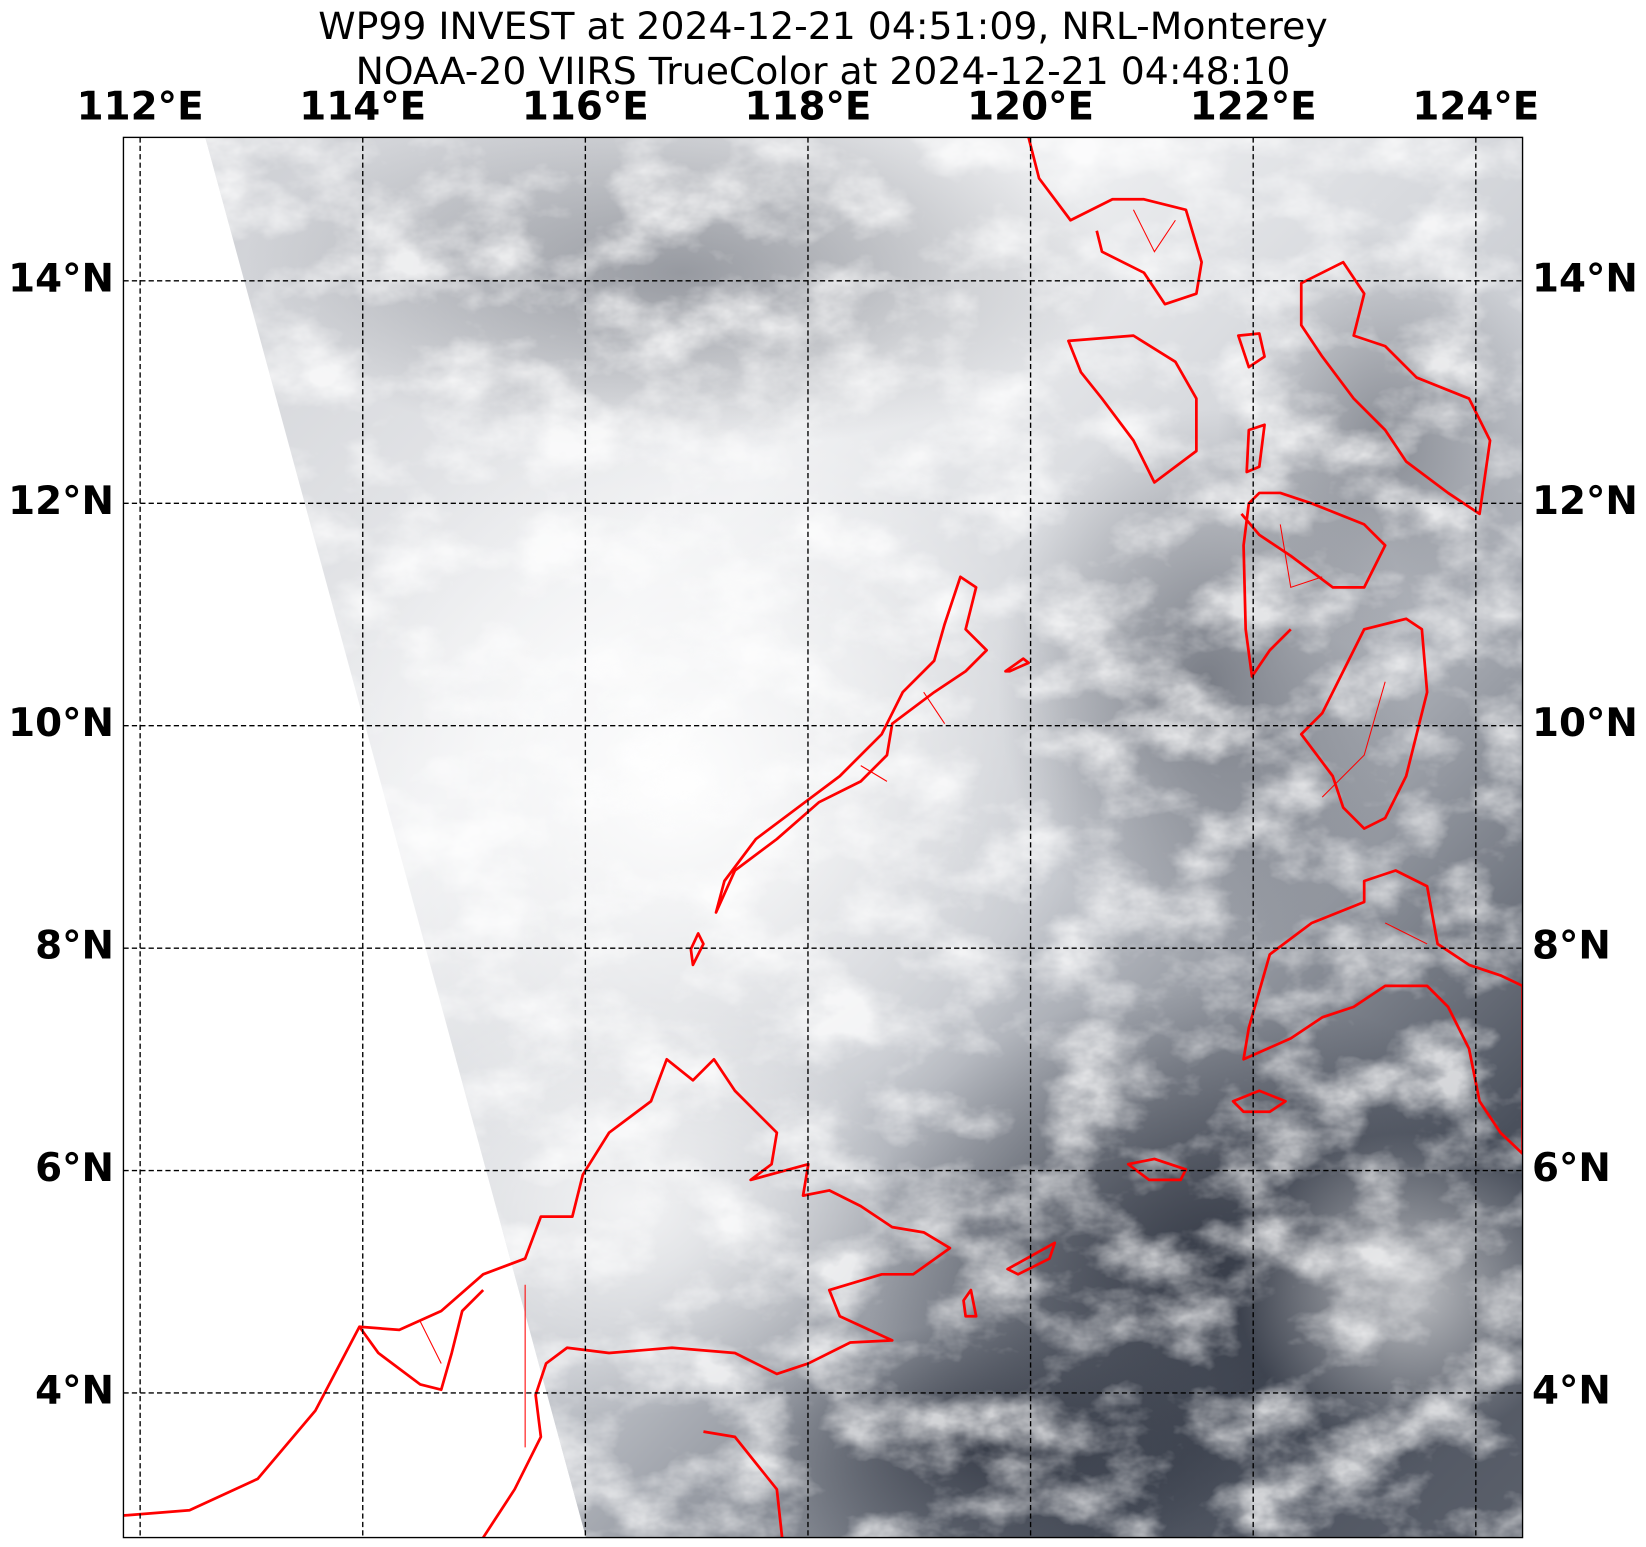 Image resolution: width=1646 pixels, height=1547 pixels. Describe the element at coordinates (585, 107) in the screenshot. I see `x-tick-label: 116°E` at that location.